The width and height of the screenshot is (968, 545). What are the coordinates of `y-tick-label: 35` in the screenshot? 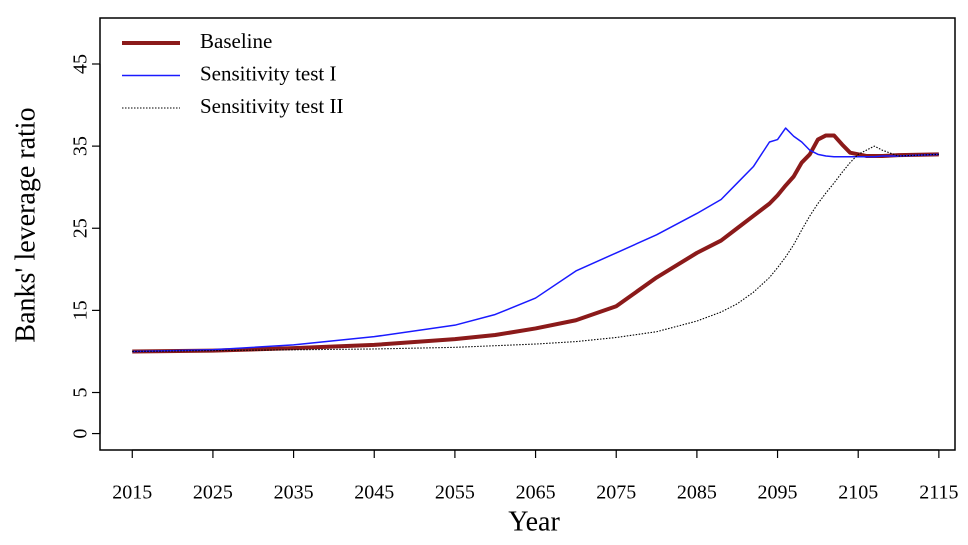 It's located at (81, 146).